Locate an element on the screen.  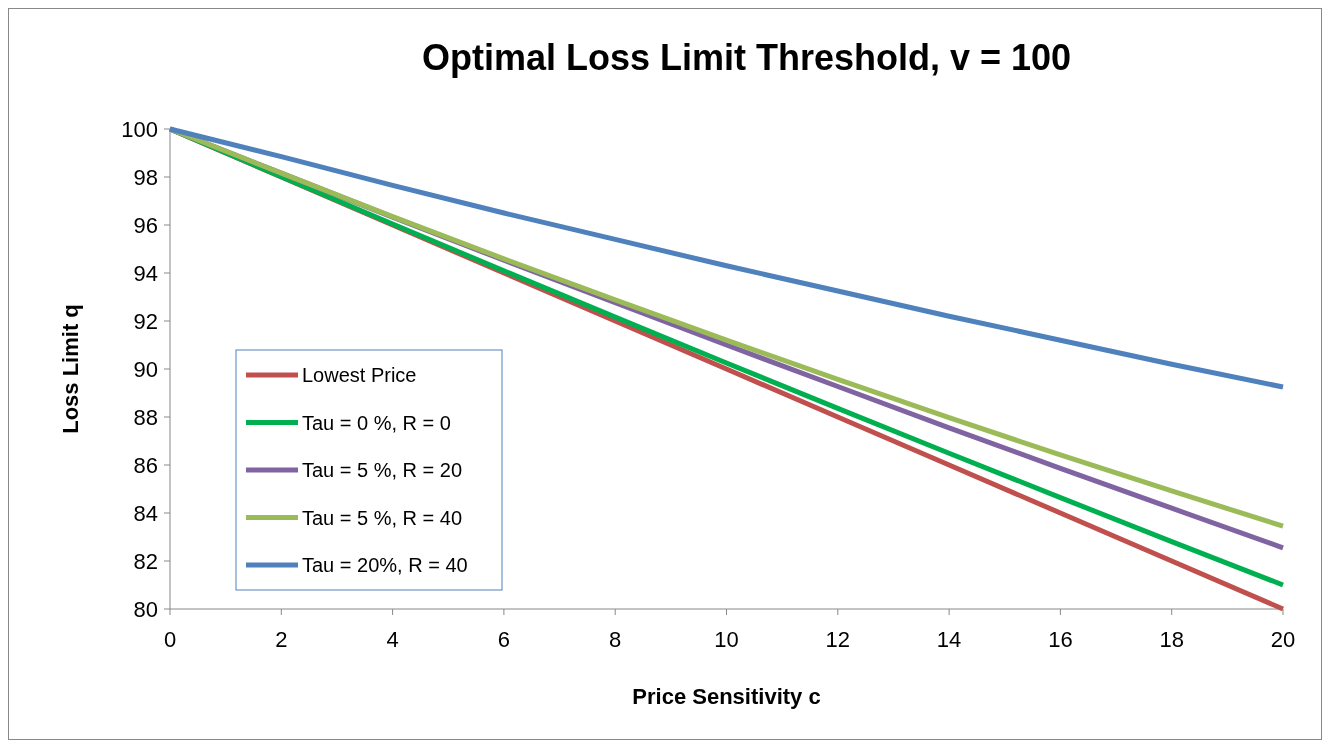
y-tick-label: 90 is located at coordinates (145, 369).